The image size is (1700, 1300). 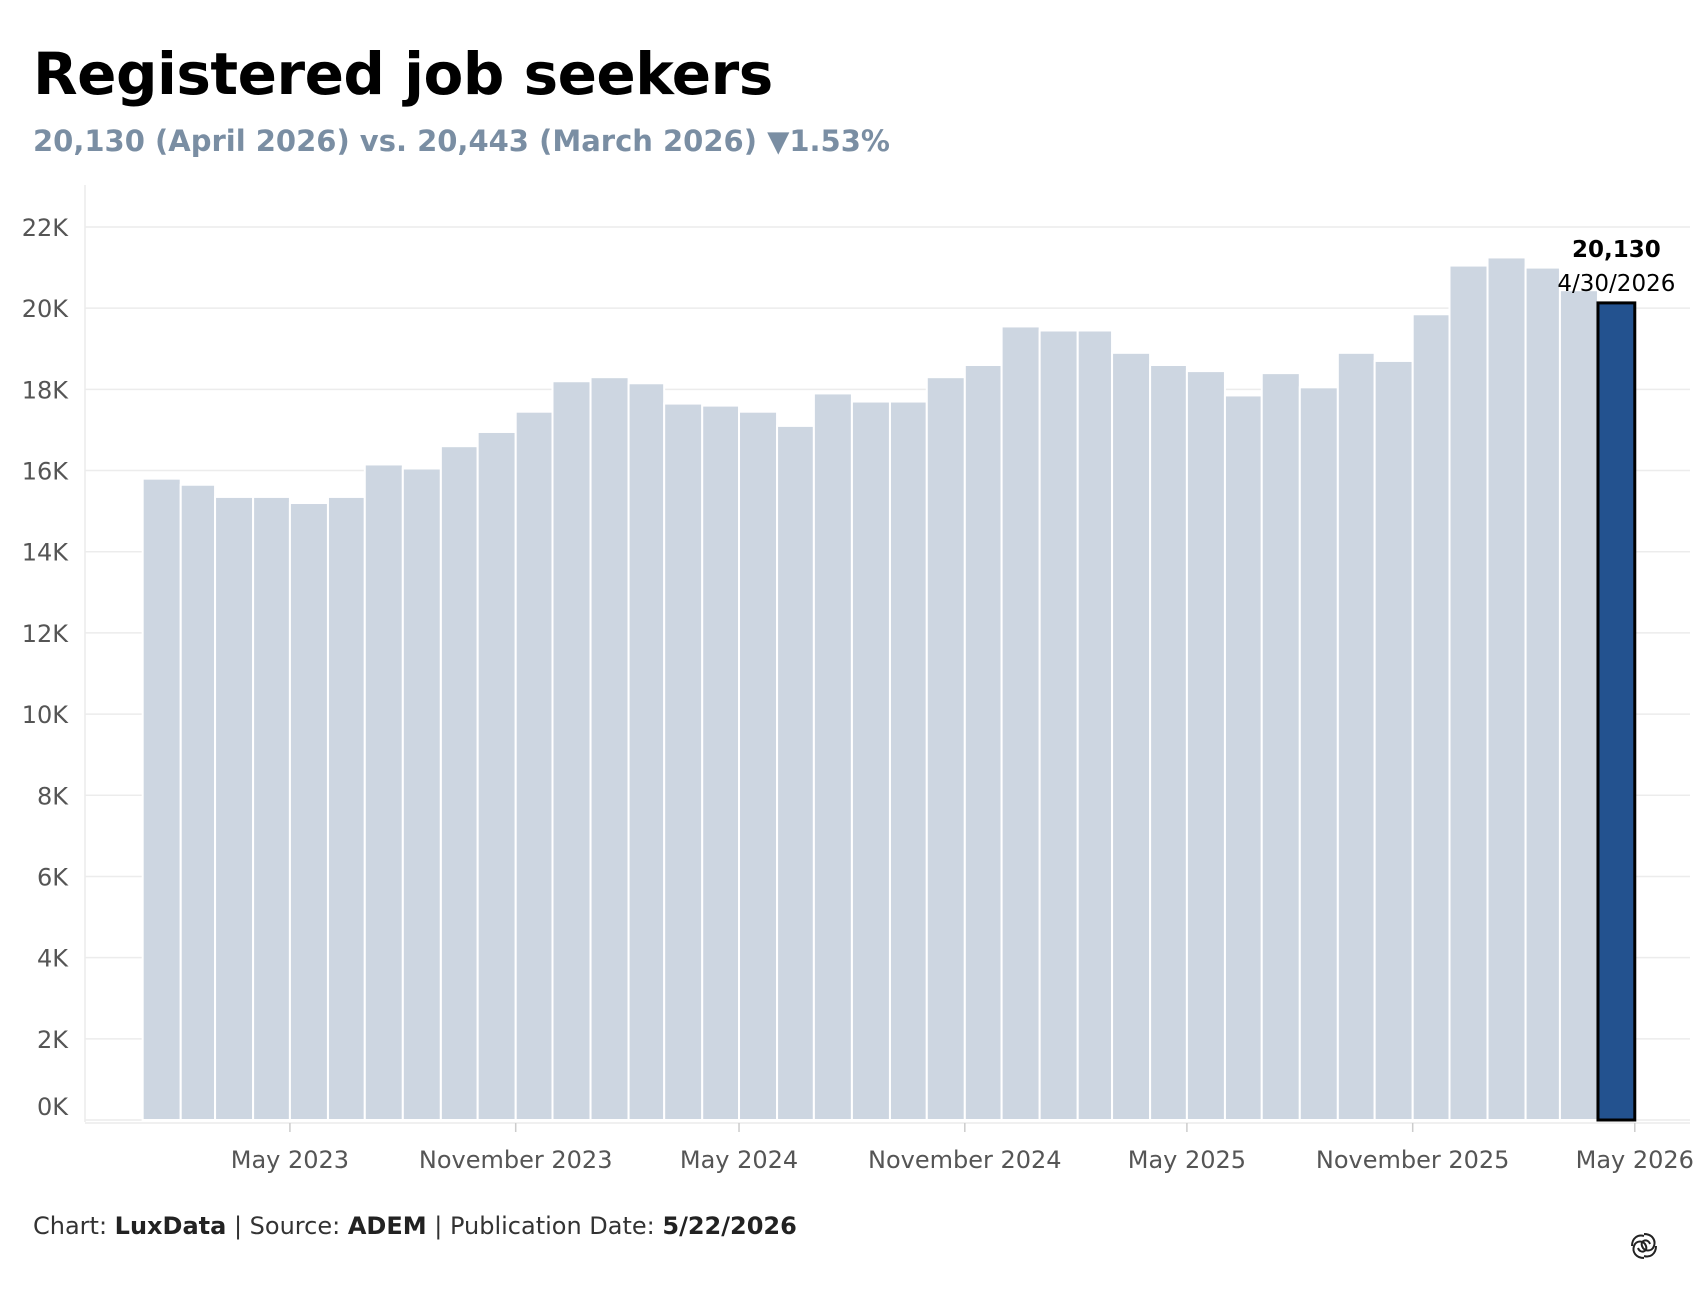 What do you see at coordinates (53, 959) in the screenshot?
I see `y-tick-label: 4K` at bounding box center [53, 959].